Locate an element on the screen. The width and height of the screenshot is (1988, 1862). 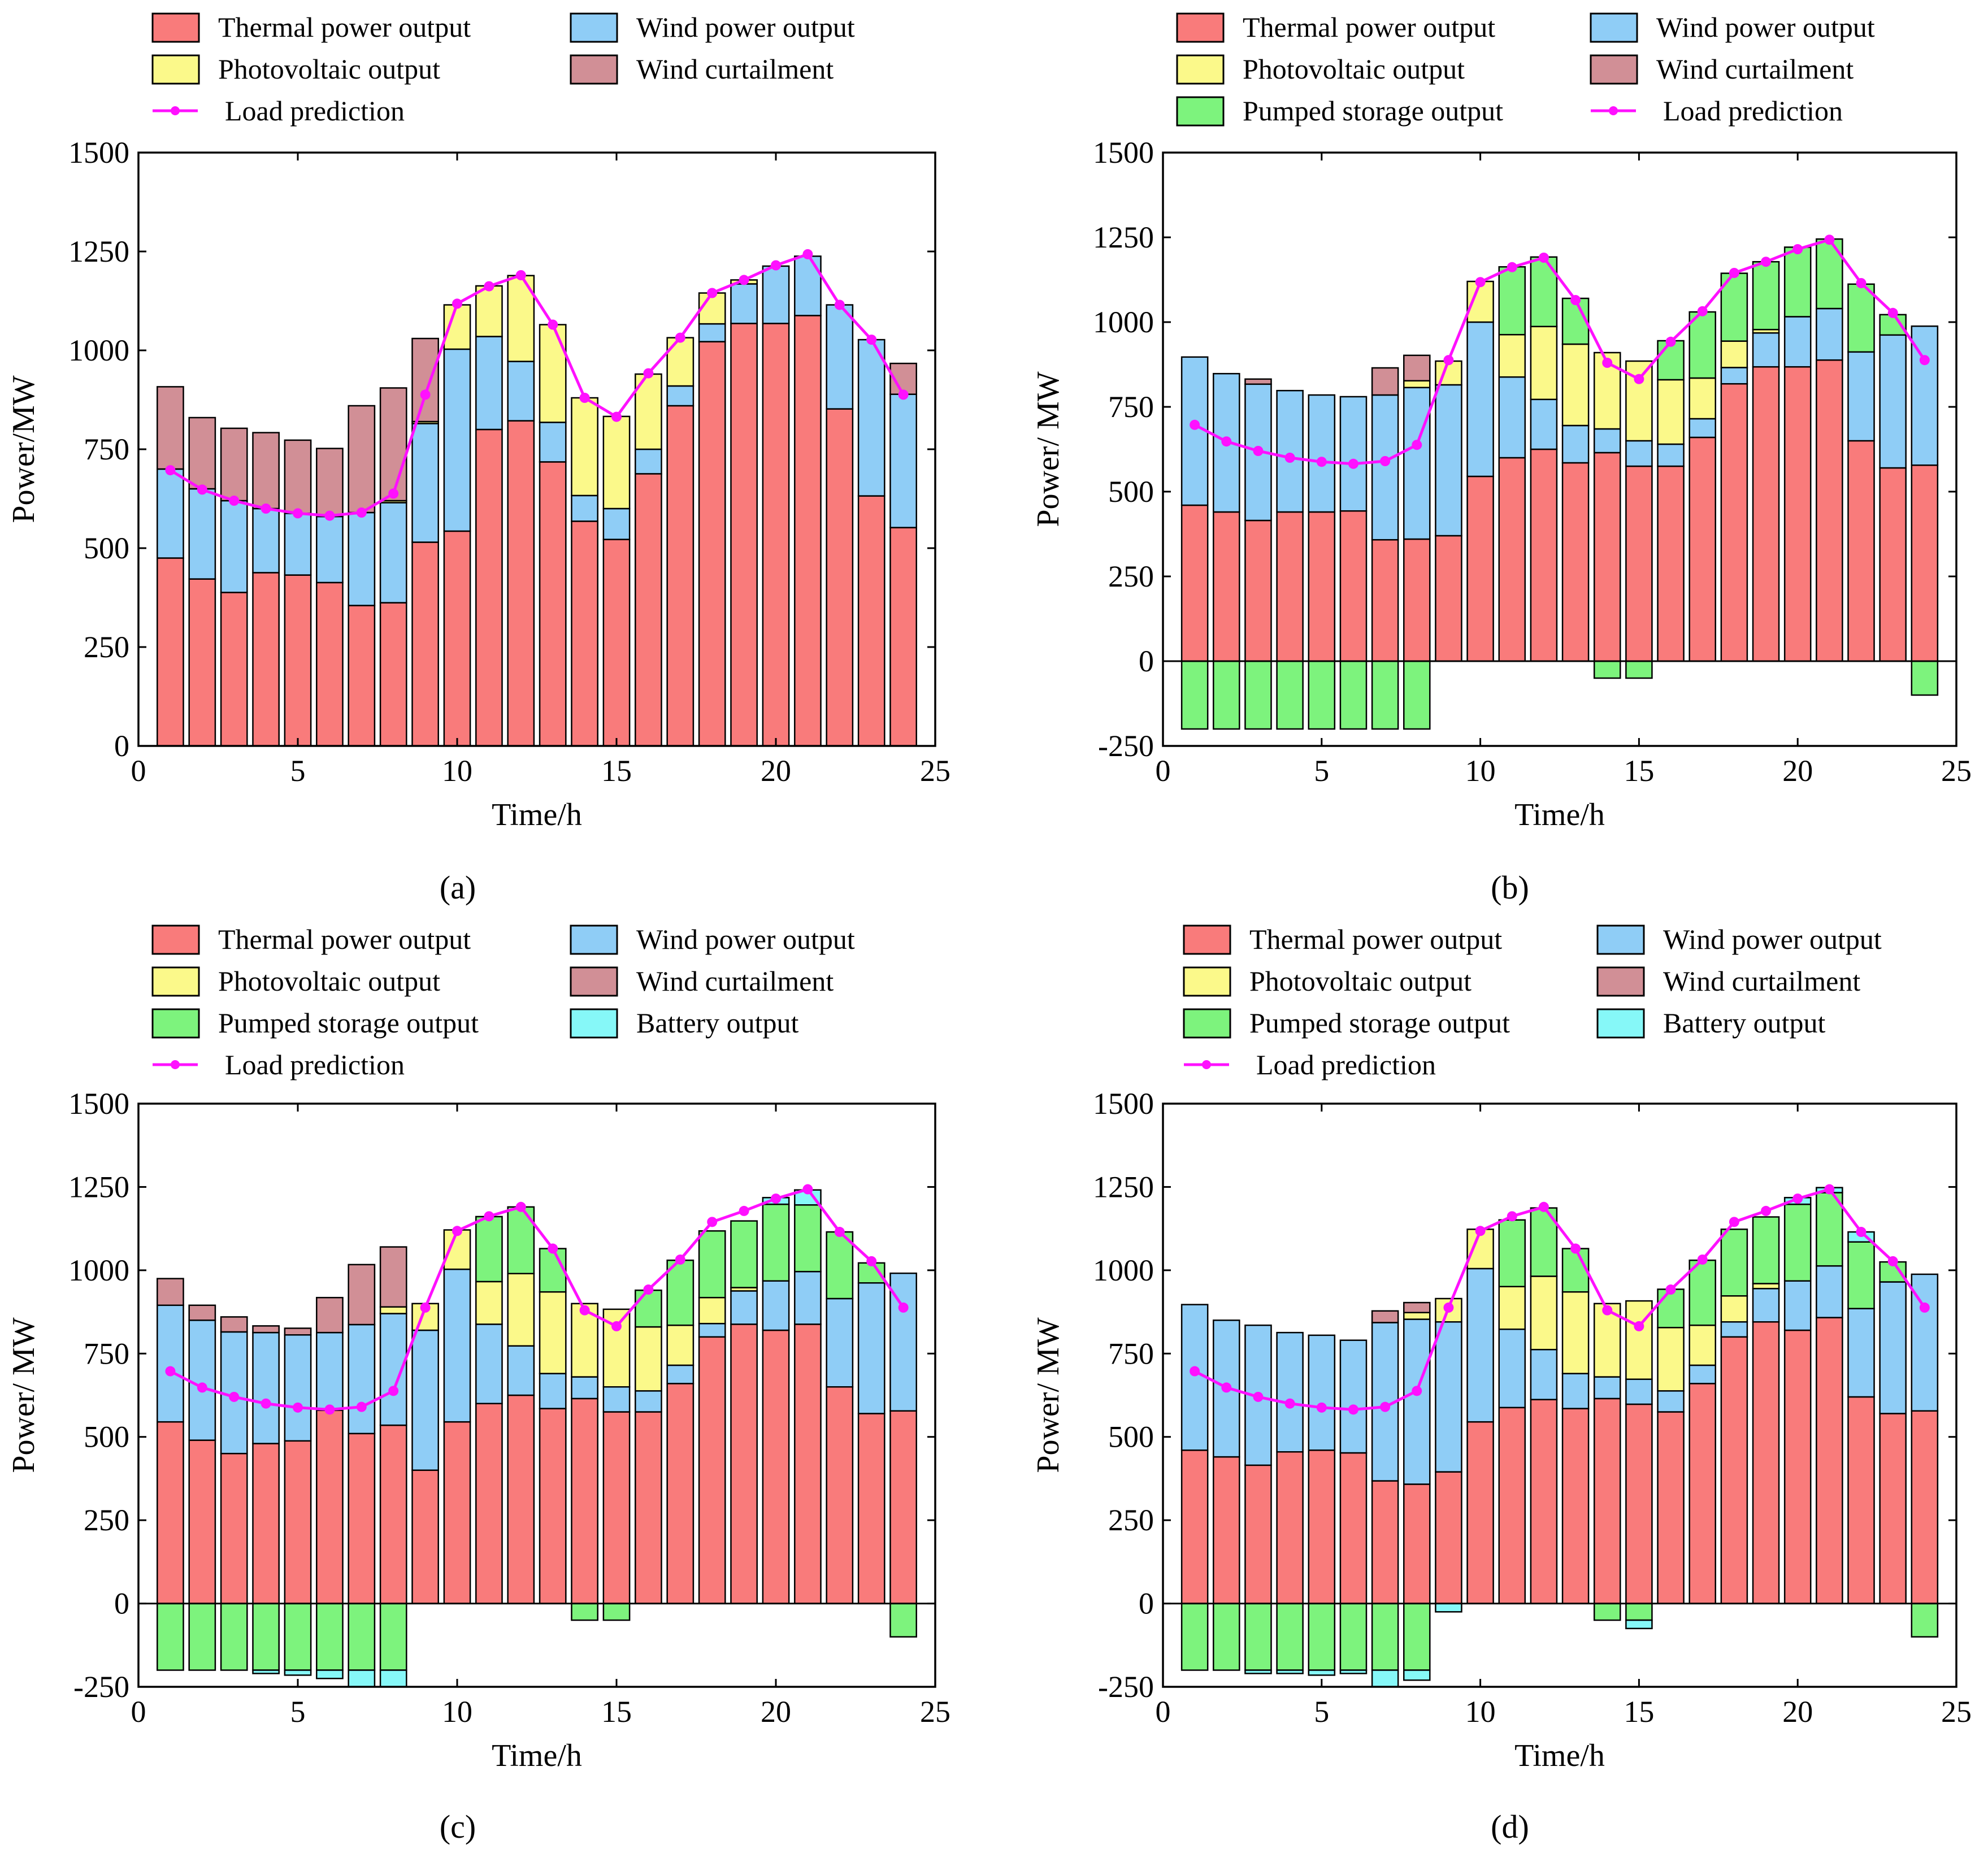
legend-label-load: Load prediction is located at coordinates (1346, 1064).